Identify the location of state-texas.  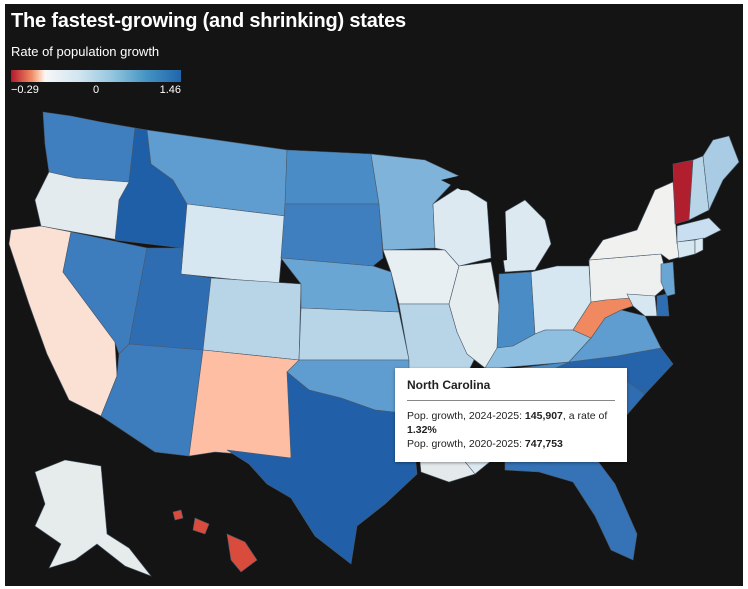
(322, 468).